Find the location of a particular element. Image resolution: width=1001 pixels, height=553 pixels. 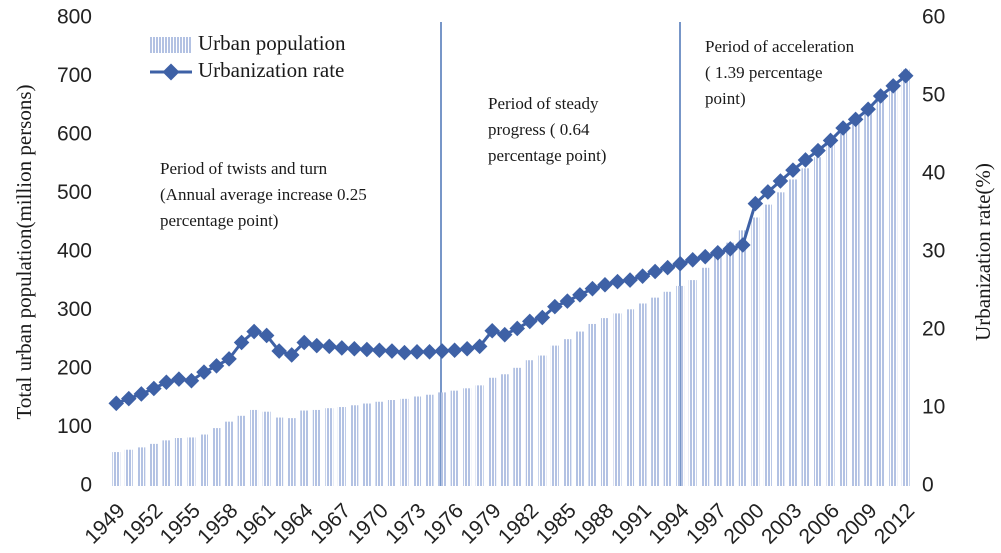

x-tick-label: 1991 is located at coordinates (631, 523).